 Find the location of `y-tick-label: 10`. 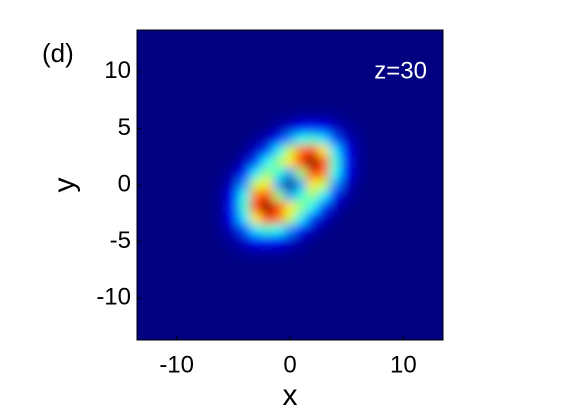

y-tick-label: 10 is located at coordinates (117, 70).